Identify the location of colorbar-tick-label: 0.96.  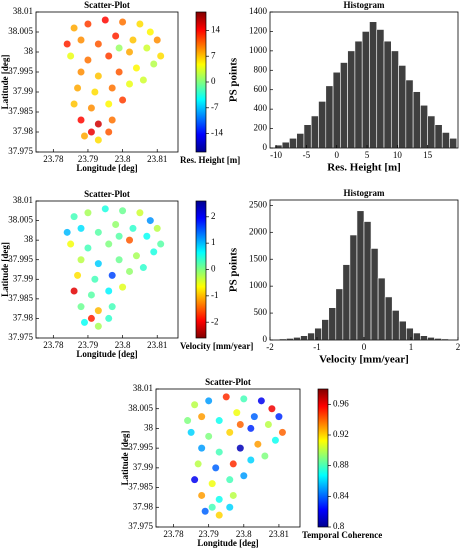
(341, 403).